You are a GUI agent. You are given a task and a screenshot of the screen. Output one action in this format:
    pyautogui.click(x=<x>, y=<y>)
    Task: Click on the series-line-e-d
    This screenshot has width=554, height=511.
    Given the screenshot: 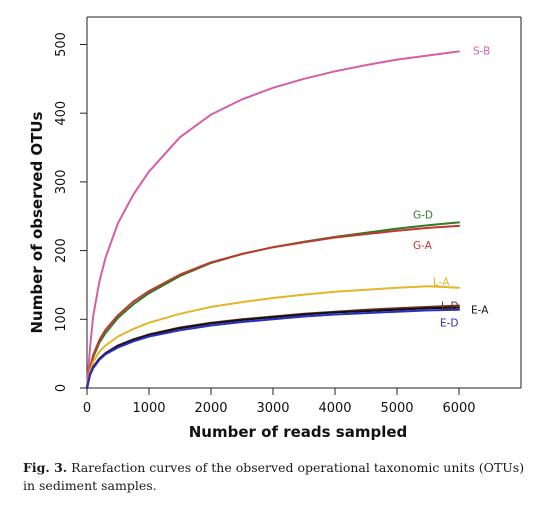 What is the action you would take?
    pyautogui.click(x=273, y=348)
    